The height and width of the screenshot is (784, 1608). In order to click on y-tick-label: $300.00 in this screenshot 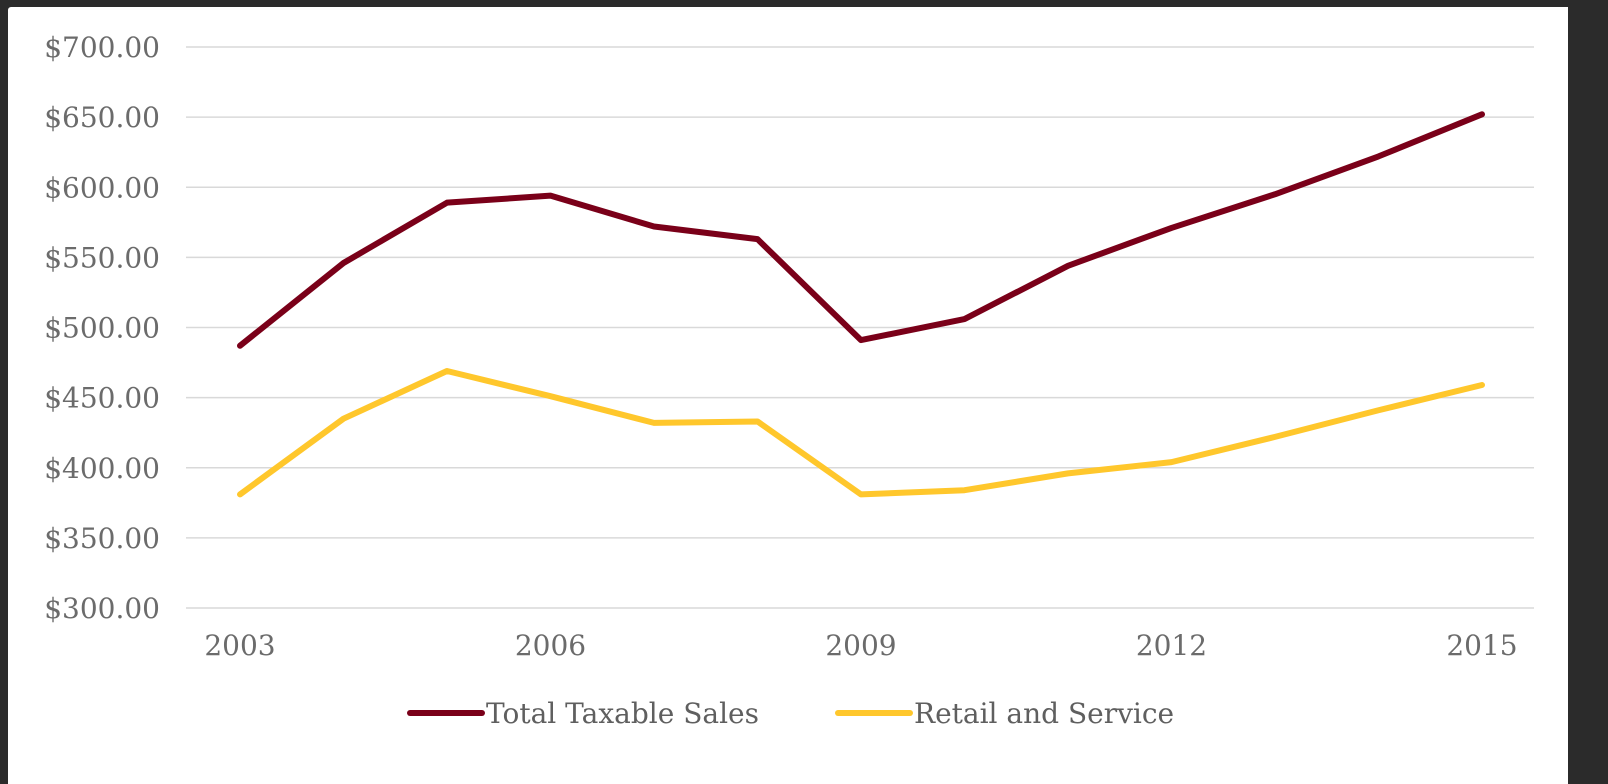, I will do `click(102, 608)`.